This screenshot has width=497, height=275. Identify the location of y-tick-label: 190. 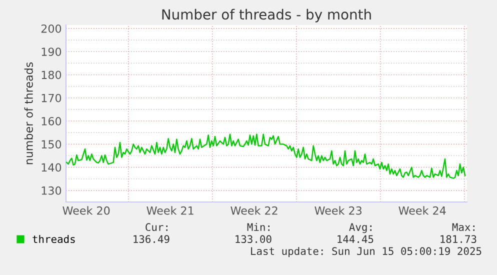
(52, 52).